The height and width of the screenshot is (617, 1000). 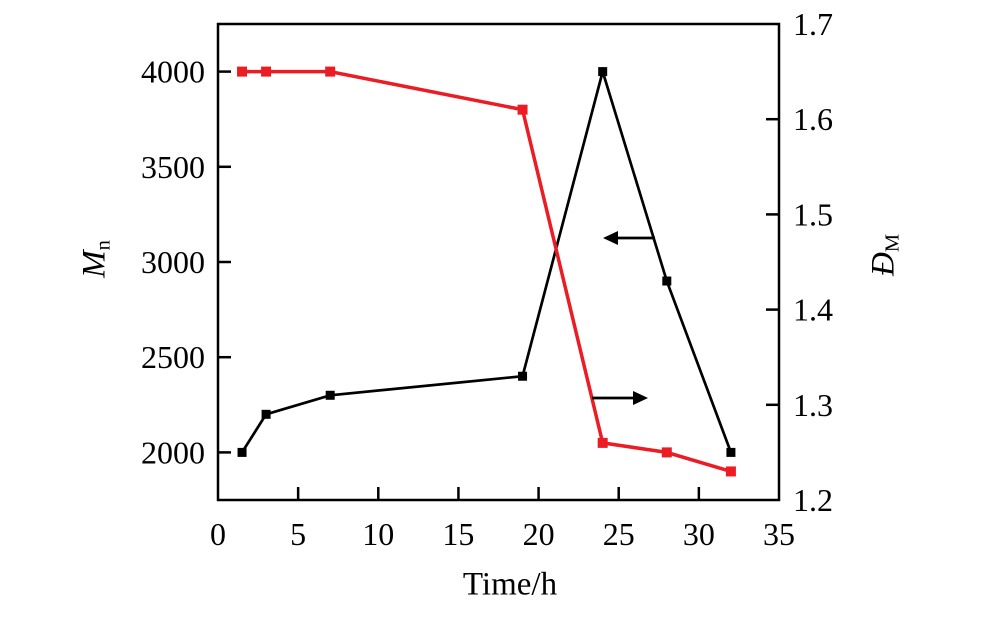 What do you see at coordinates (539, 534) in the screenshot?
I see `x-tick-label: 20` at bounding box center [539, 534].